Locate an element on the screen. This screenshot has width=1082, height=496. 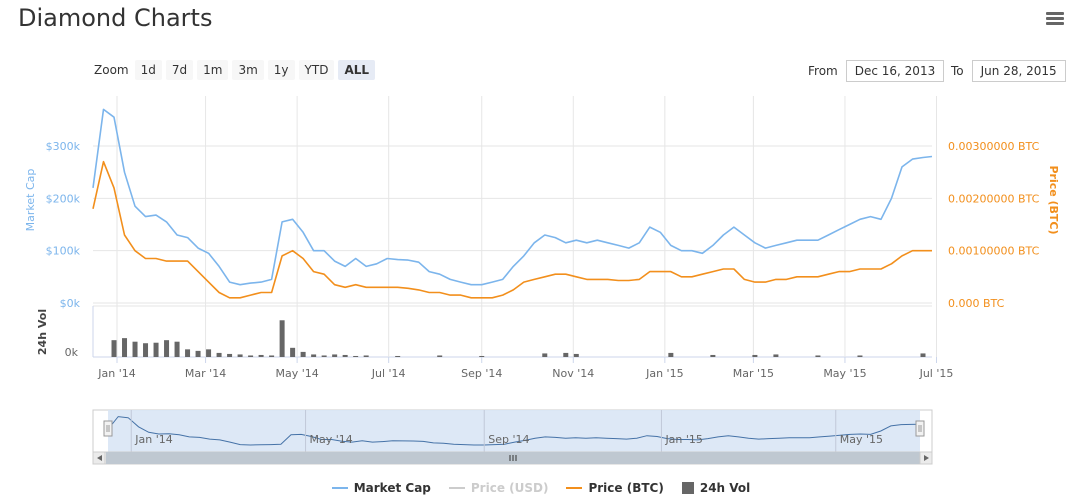
legend-market-cap: Market Cap is located at coordinates (381, 488).